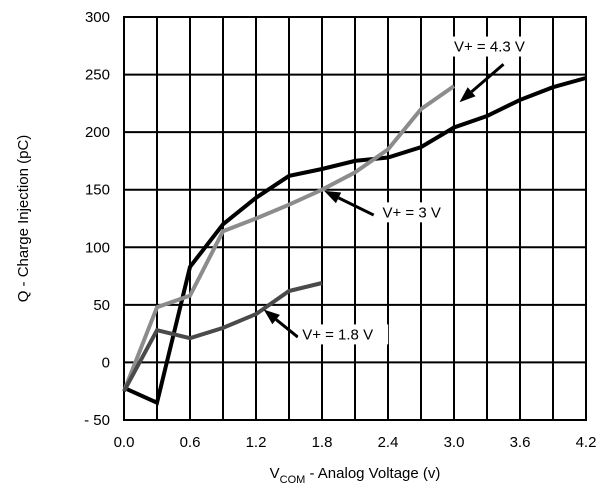 The height and width of the screenshot is (495, 613). Describe the element at coordinates (256, 442) in the screenshot. I see `x-tick-label: 1.2` at that location.